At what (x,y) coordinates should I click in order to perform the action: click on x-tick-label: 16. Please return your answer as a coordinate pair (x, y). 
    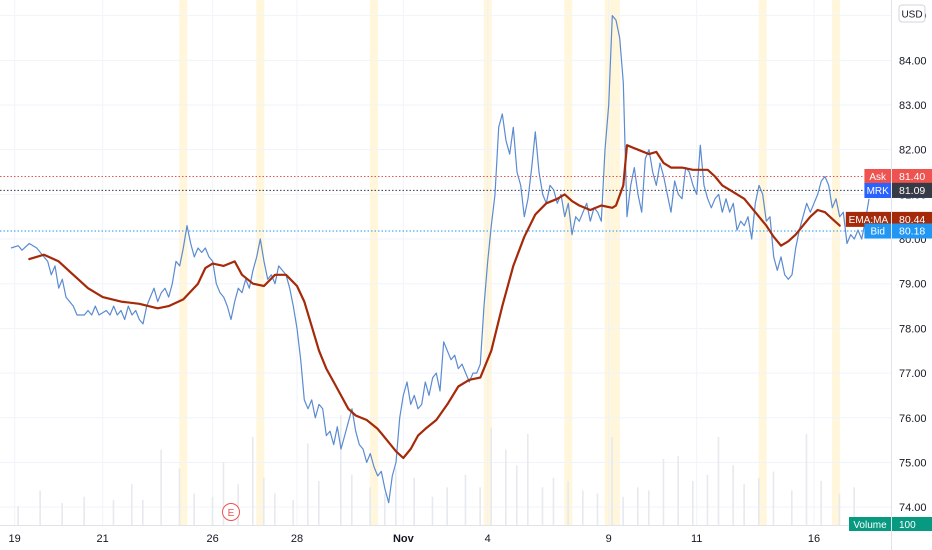
    Looking at the image, I should click on (814, 539).